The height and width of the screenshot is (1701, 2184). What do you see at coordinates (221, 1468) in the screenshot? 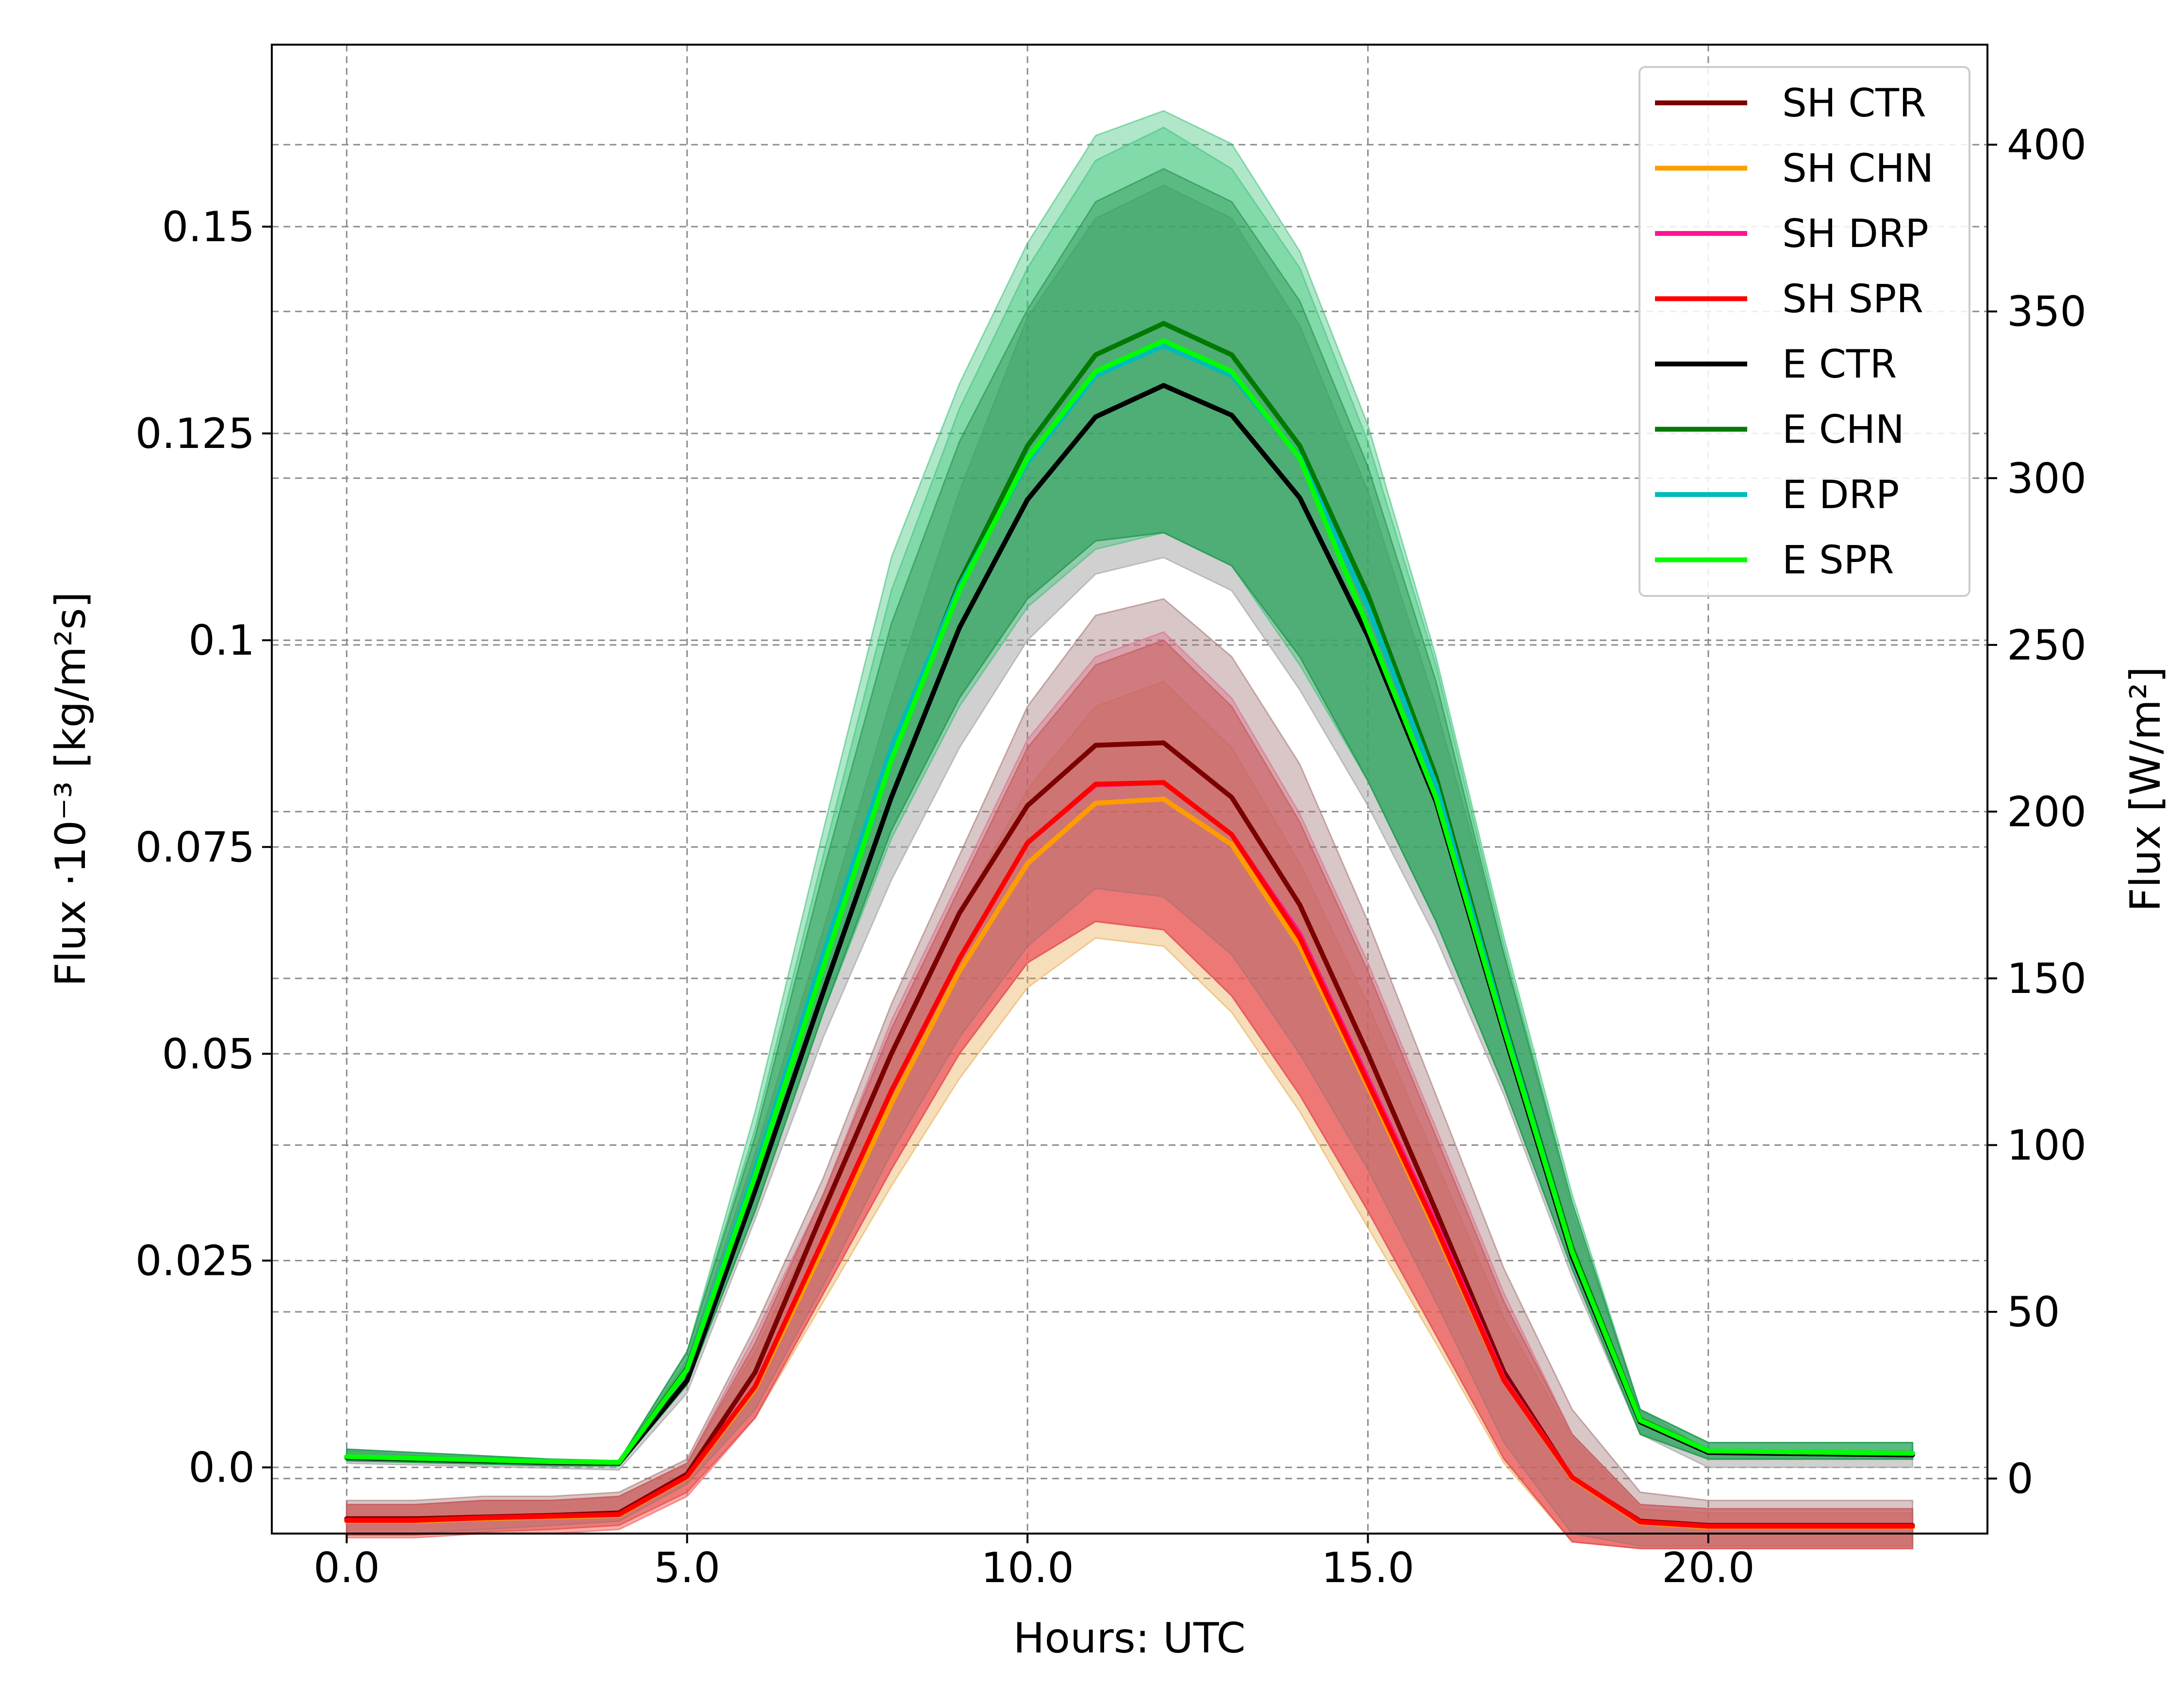
I see `y-left-tick-label: 0.0` at bounding box center [221, 1468].